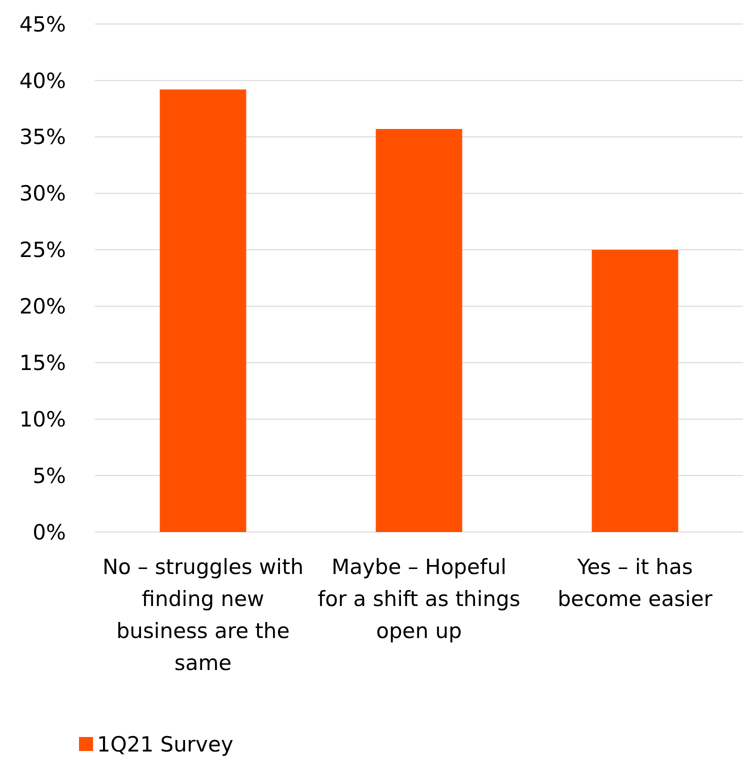 The height and width of the screenshot is (765, 743). I want to click on y-tick-label: 15%, so click(42, 363).